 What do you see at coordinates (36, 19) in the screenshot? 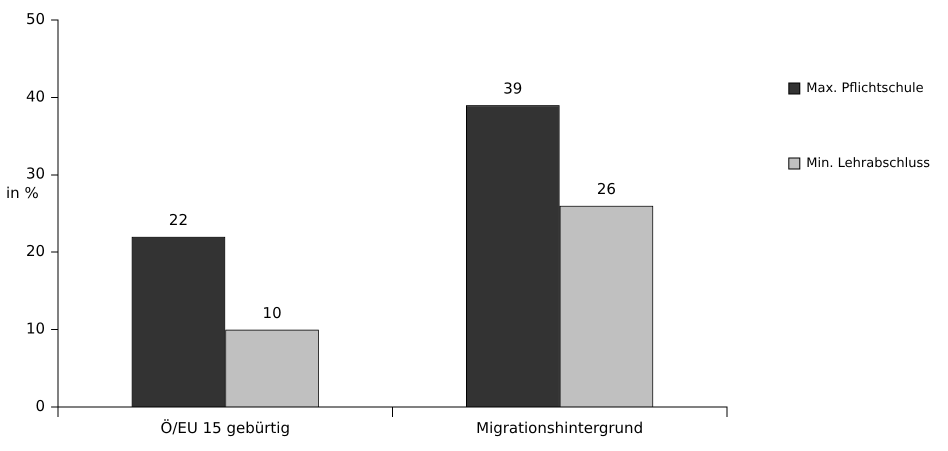
I see `y-tick-label: 50` at bounding box center [36, 19].